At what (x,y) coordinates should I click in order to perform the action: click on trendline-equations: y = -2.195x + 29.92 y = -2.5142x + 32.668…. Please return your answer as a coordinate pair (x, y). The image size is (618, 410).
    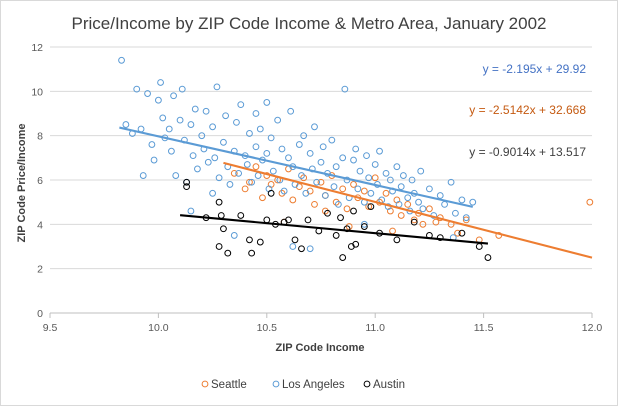
    Looking at the image, I should click on (527, 110).